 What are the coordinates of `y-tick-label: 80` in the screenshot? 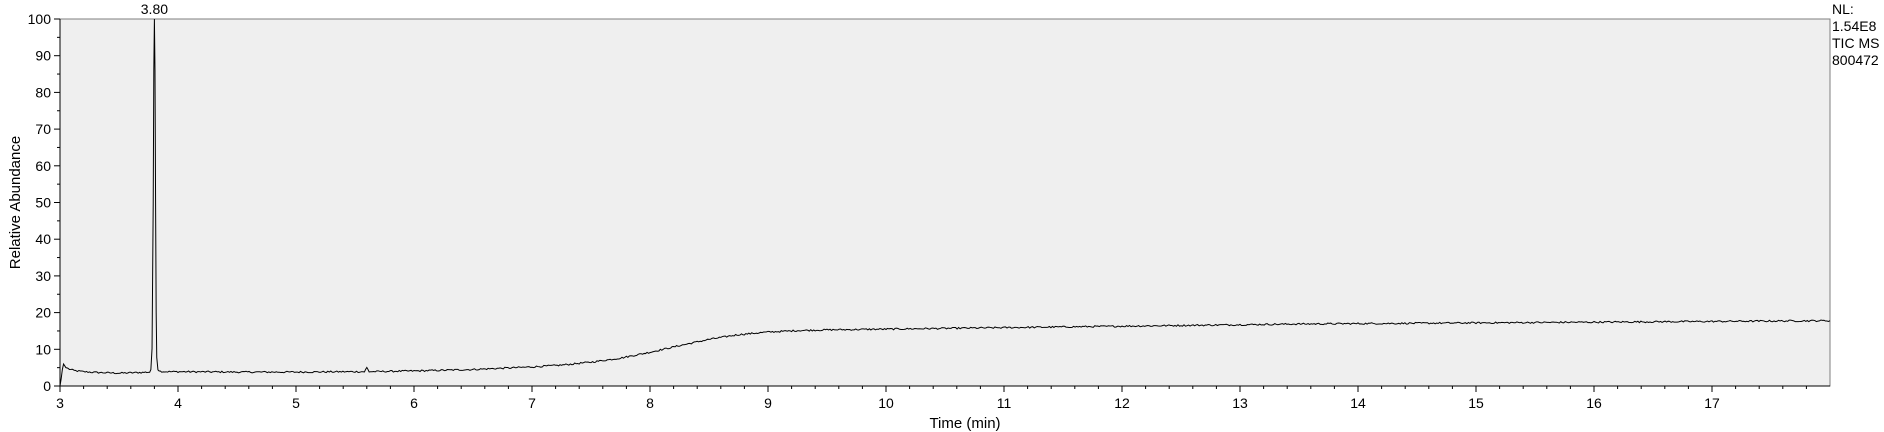 It's located at (43, 92).